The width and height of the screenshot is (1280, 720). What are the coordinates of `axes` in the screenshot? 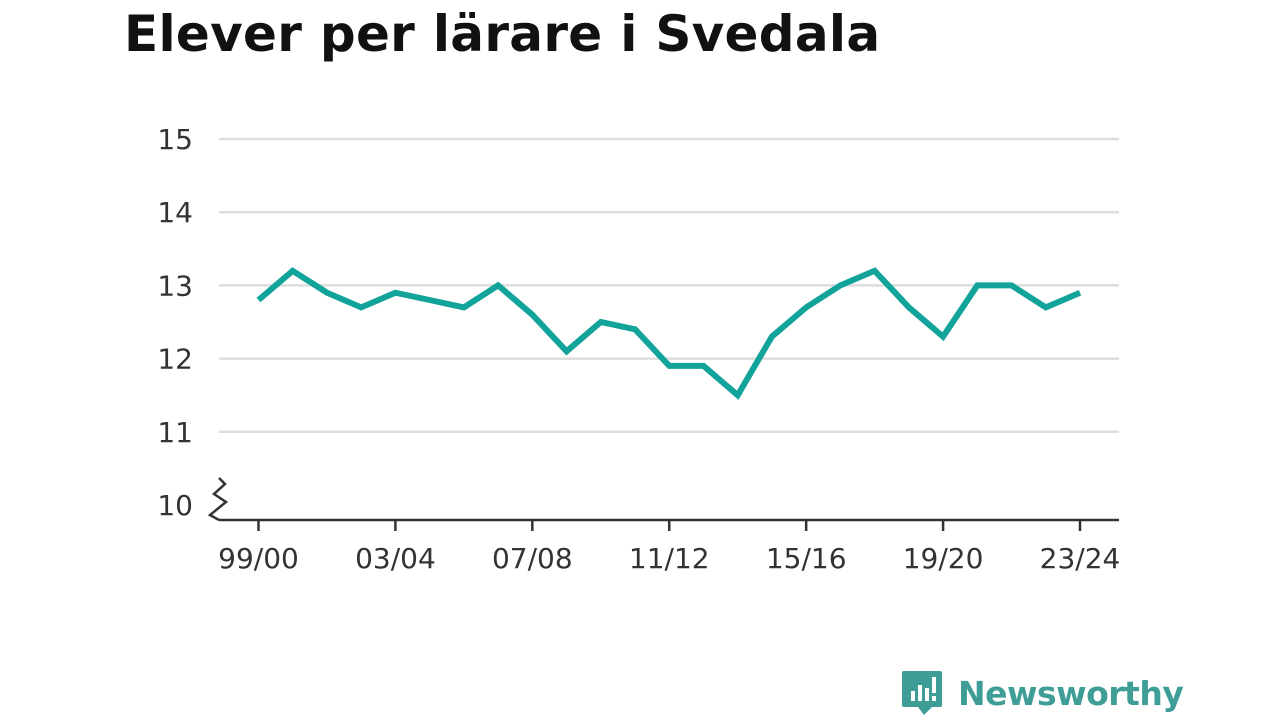 It's located at (663, 499).